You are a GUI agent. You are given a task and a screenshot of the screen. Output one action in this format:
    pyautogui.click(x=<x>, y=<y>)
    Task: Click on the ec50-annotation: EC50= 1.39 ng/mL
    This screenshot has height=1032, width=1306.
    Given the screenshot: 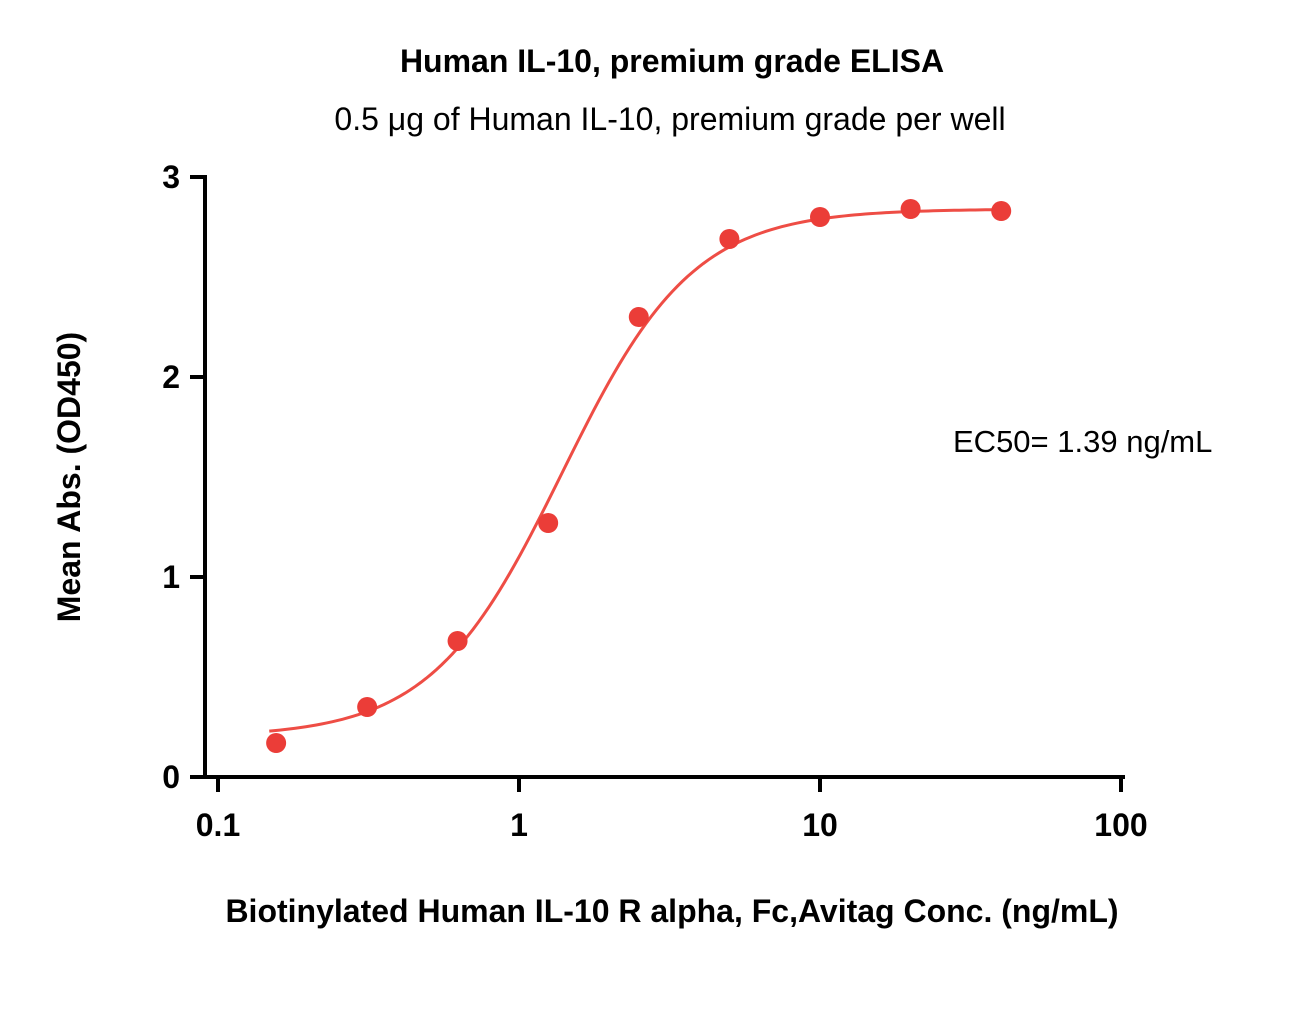 What is the action you would take?
    pyautogui.click(x=1082, y=441)
    